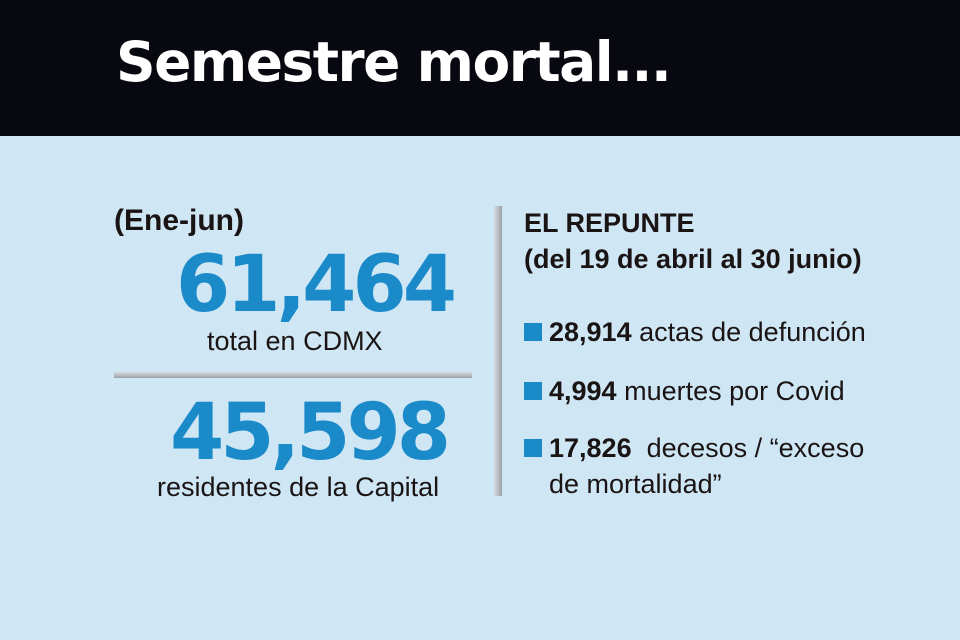 The height and width of the screenshot is (640, 960). Describe the element at coordinates (498, 351) in the screenshot. I see `vertical-divider` at that location.